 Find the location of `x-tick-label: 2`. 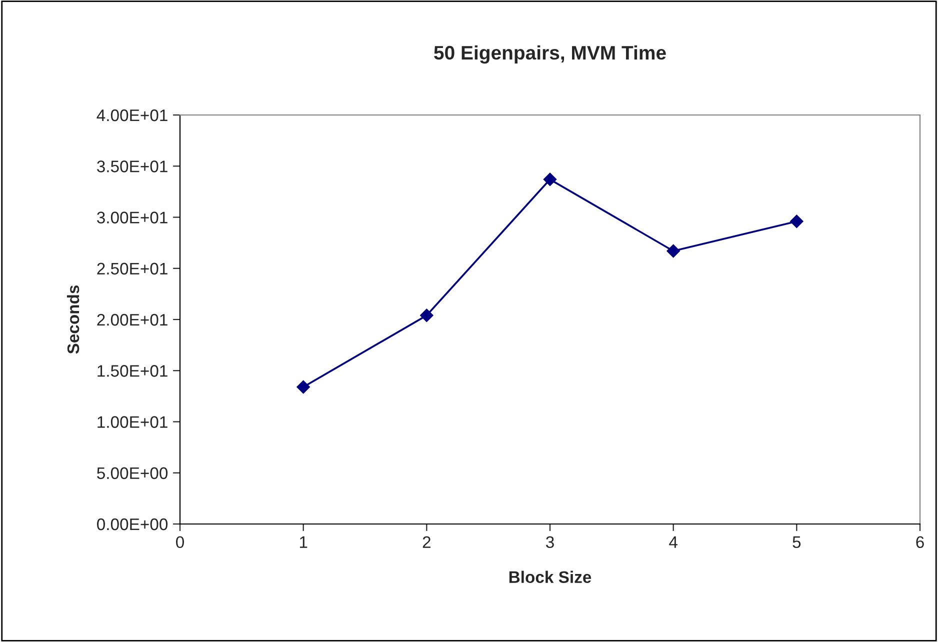

x-tick-label: 2 is located at coordinates (426, 542).